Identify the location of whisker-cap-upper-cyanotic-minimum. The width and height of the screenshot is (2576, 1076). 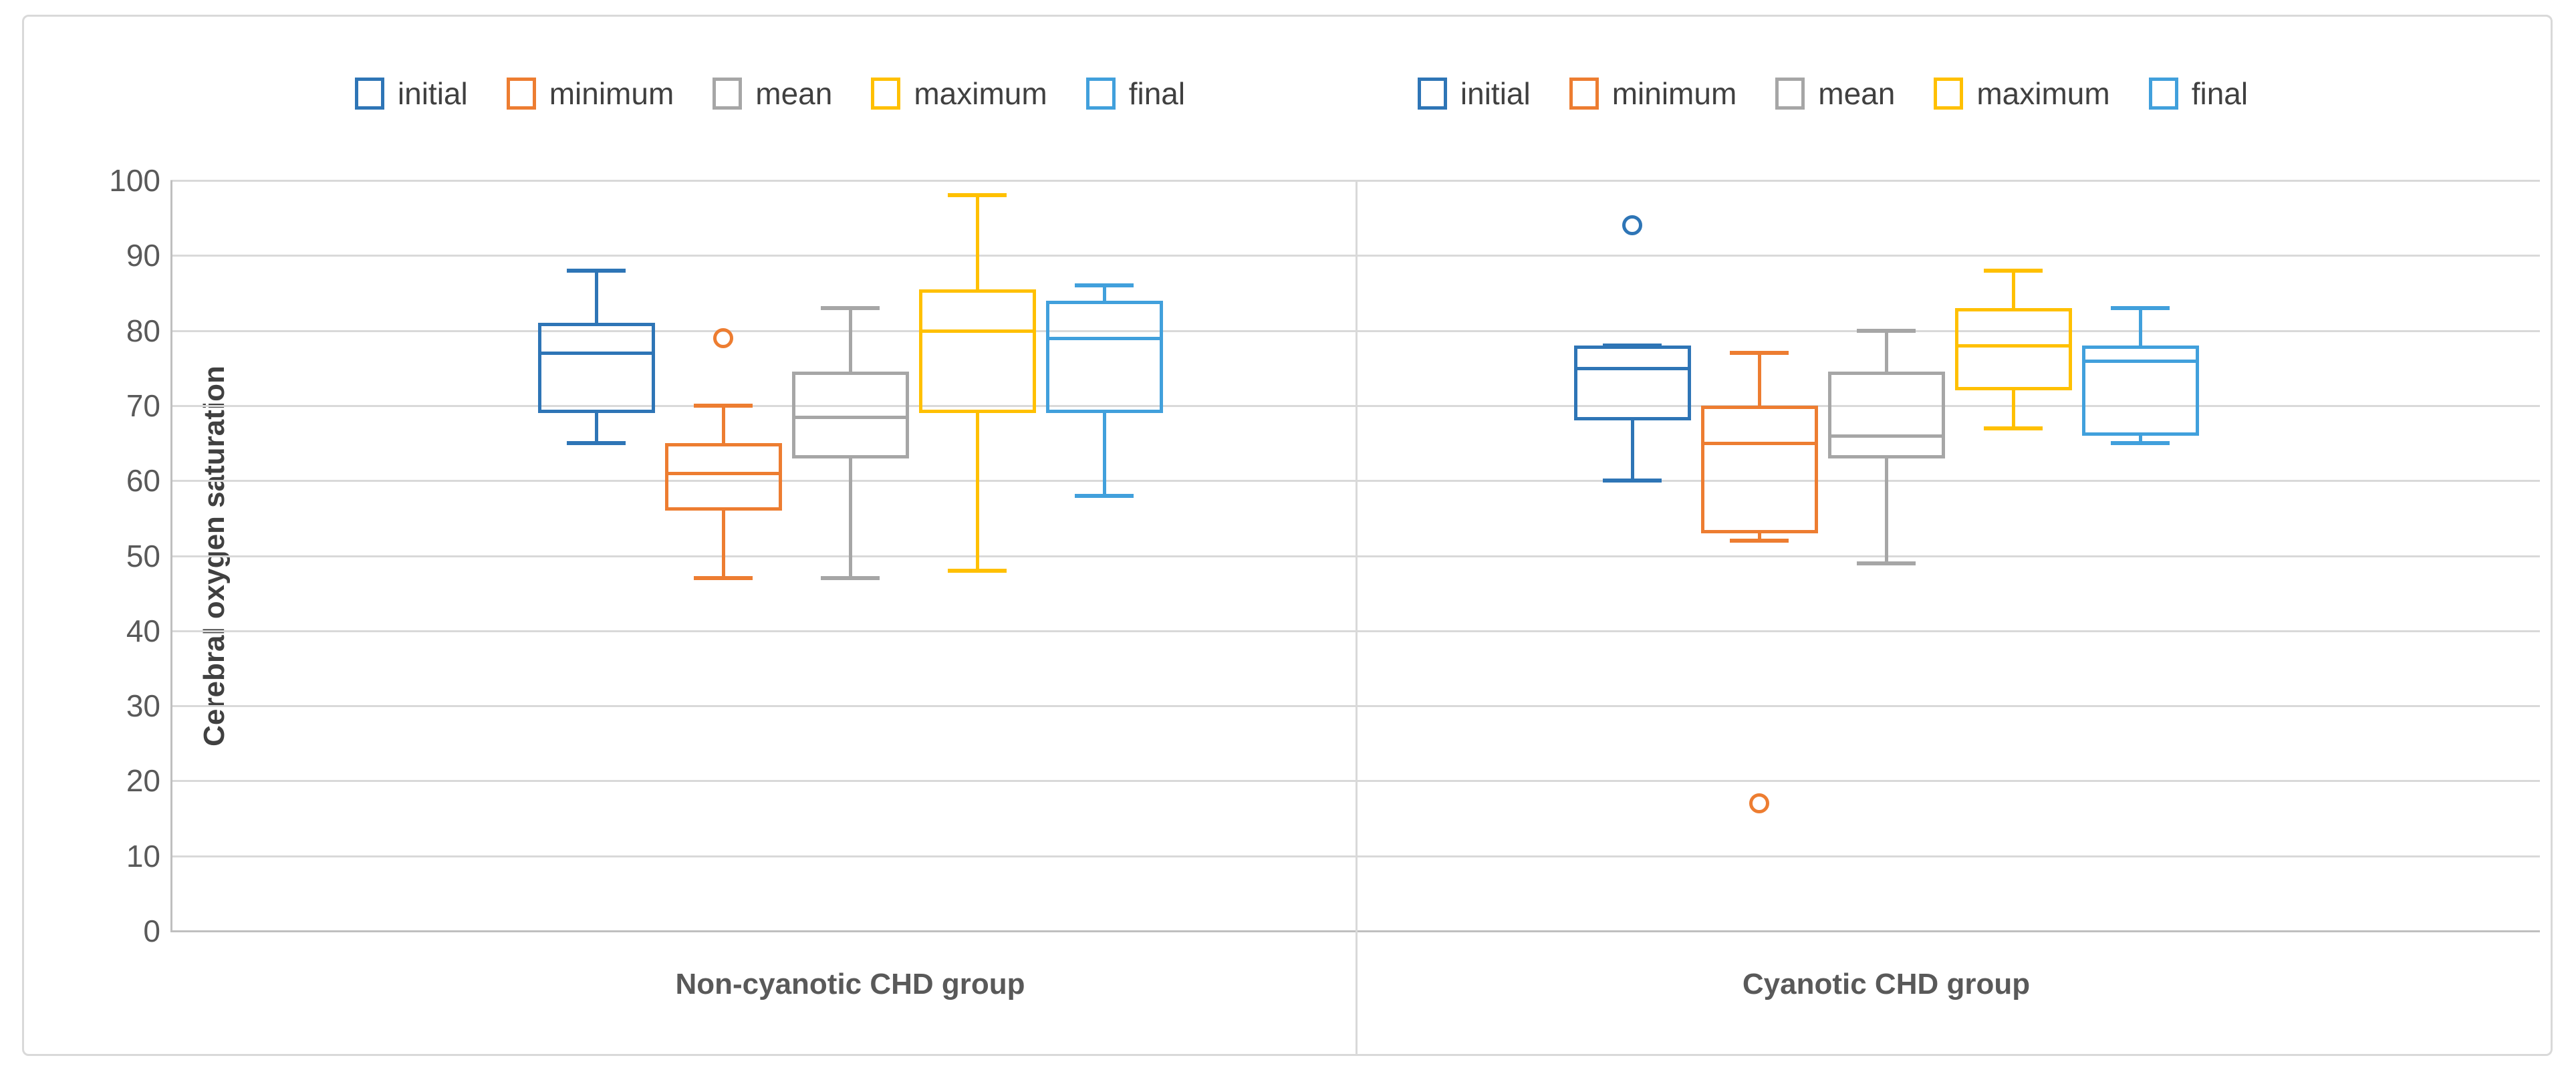
(1760, 354).